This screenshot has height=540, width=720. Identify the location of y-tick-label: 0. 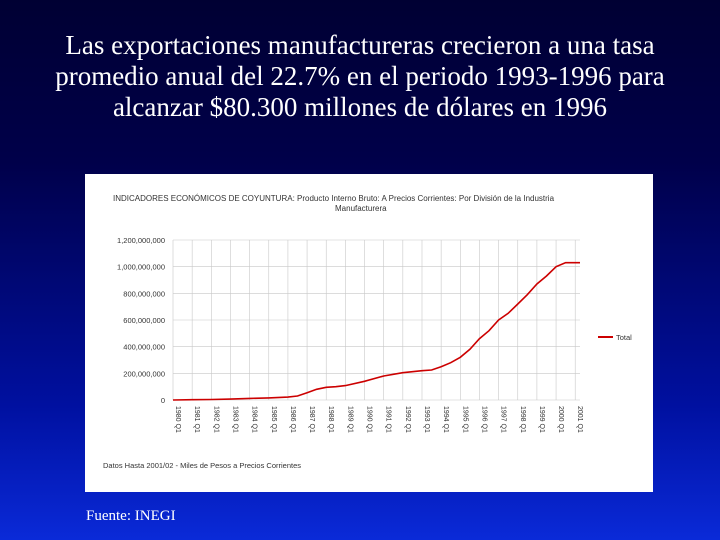
(163, 400).